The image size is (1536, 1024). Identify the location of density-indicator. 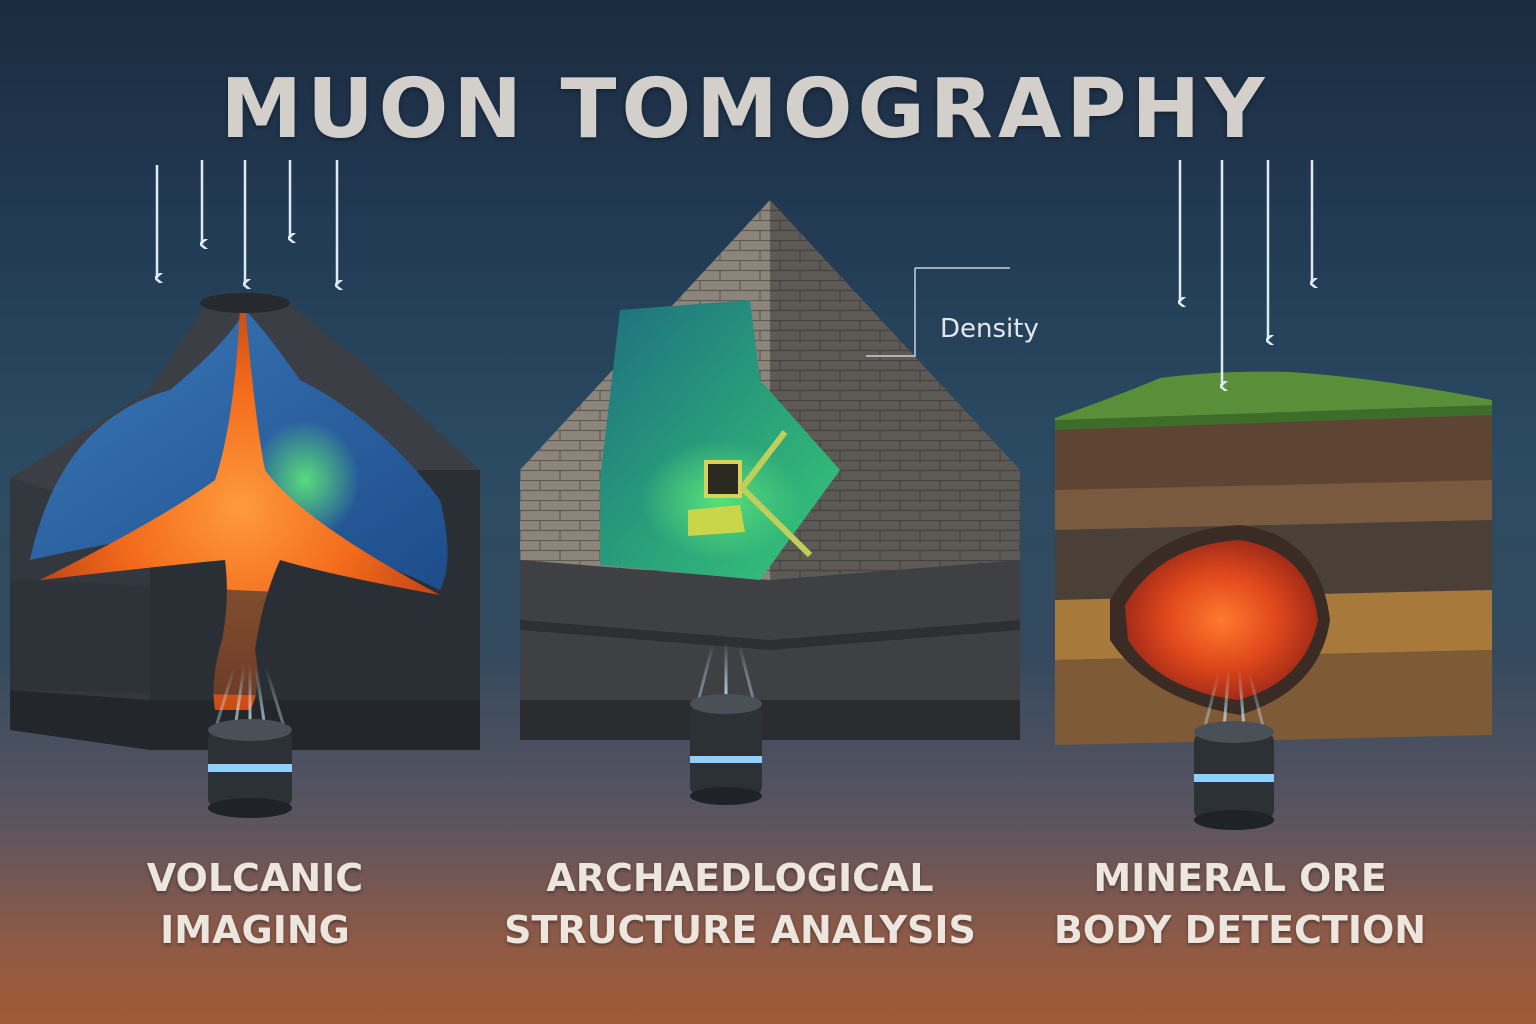
(938, 312).